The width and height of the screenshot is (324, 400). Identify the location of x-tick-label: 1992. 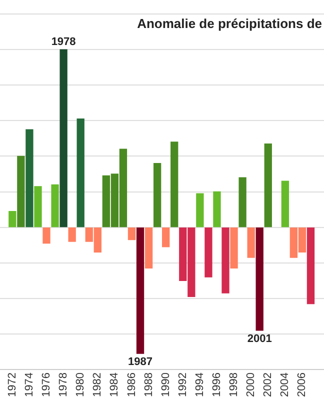
(182, 385).